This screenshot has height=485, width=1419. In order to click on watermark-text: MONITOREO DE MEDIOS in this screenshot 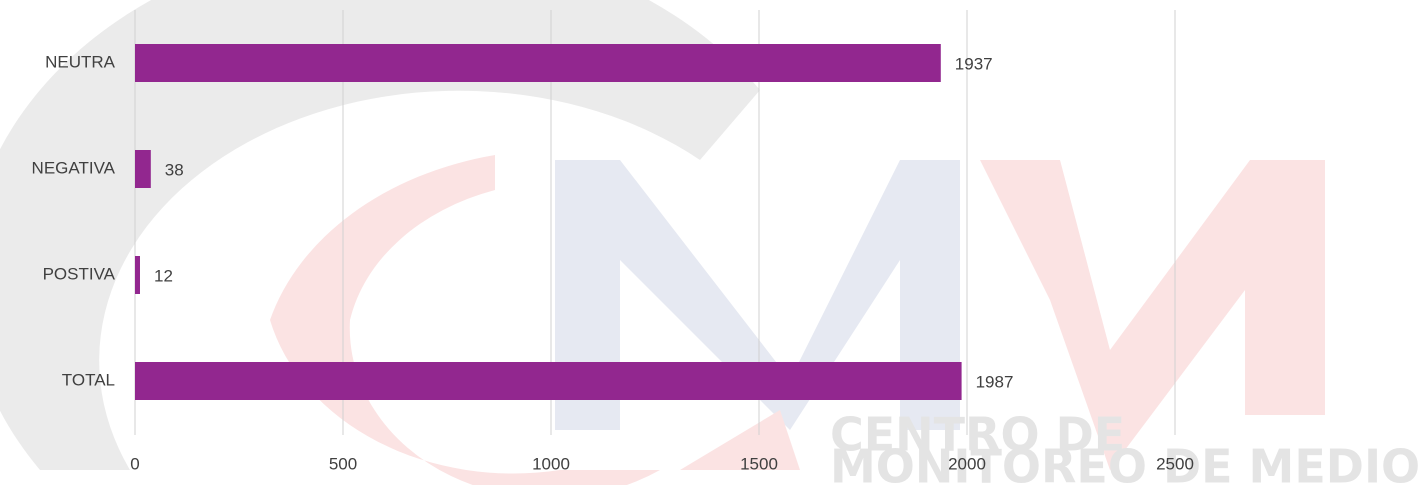, I will do `click(1124, 462)`.